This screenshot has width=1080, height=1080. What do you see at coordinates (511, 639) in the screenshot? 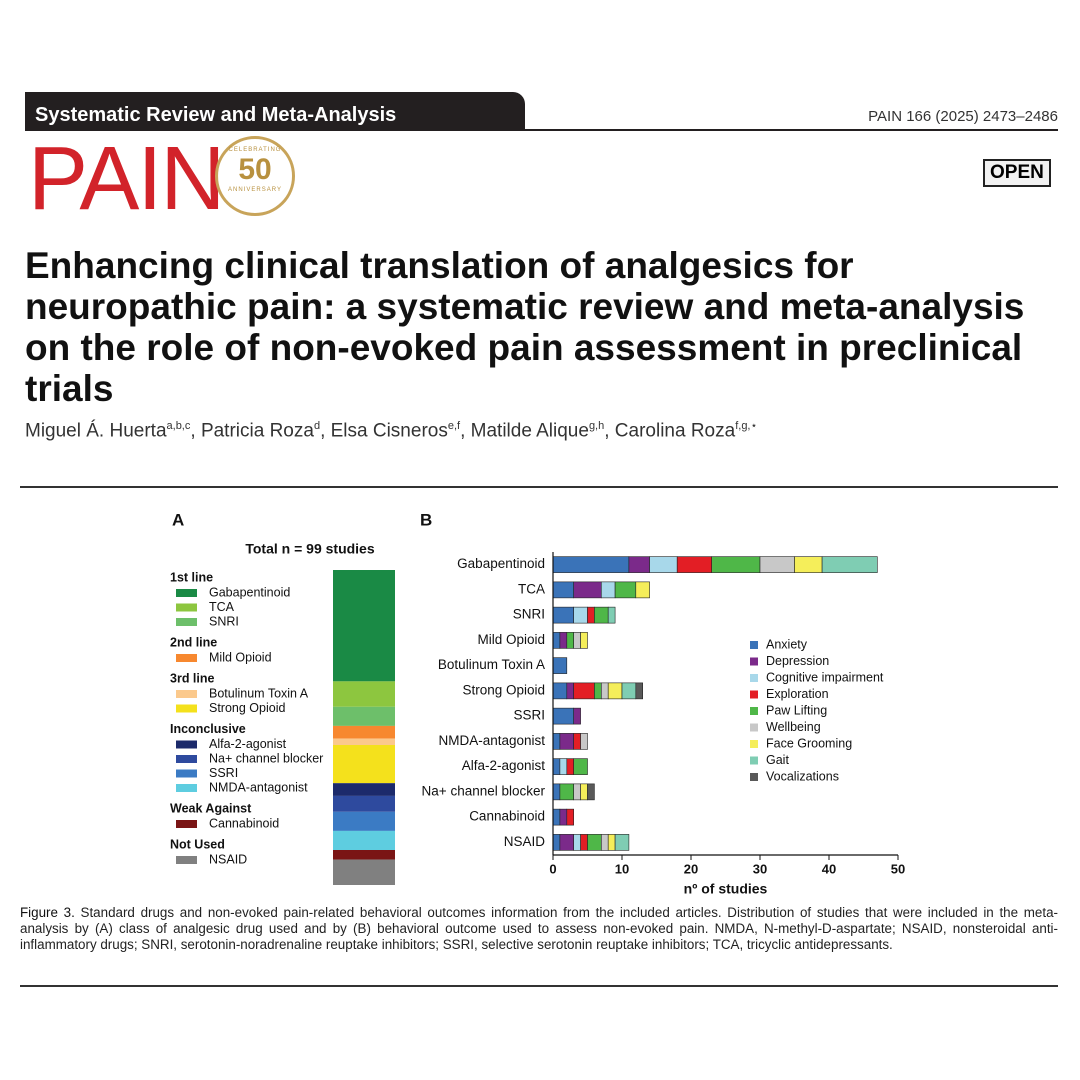
I see `y-tick-label: Mild Opioid` at bounding box center [511, 639].